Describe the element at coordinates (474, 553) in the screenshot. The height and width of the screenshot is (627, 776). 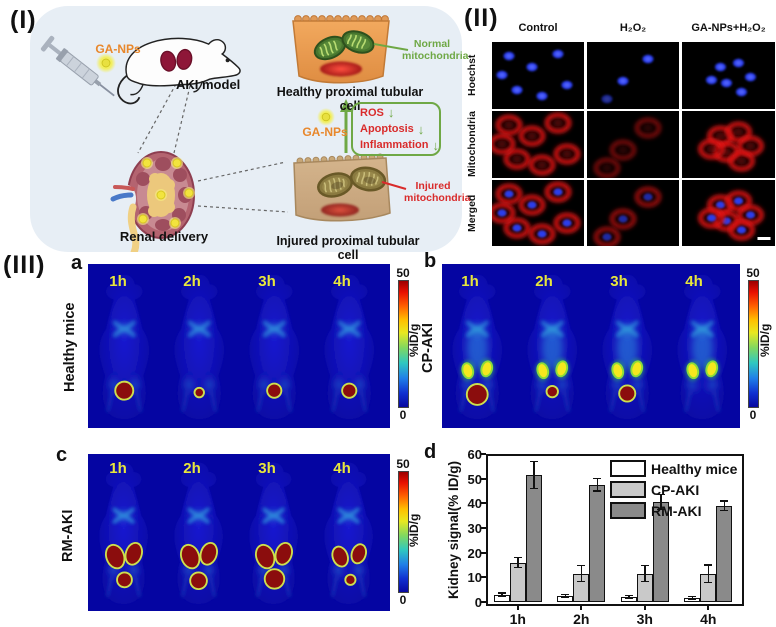
I see `y-tick-label: 20` at that location.